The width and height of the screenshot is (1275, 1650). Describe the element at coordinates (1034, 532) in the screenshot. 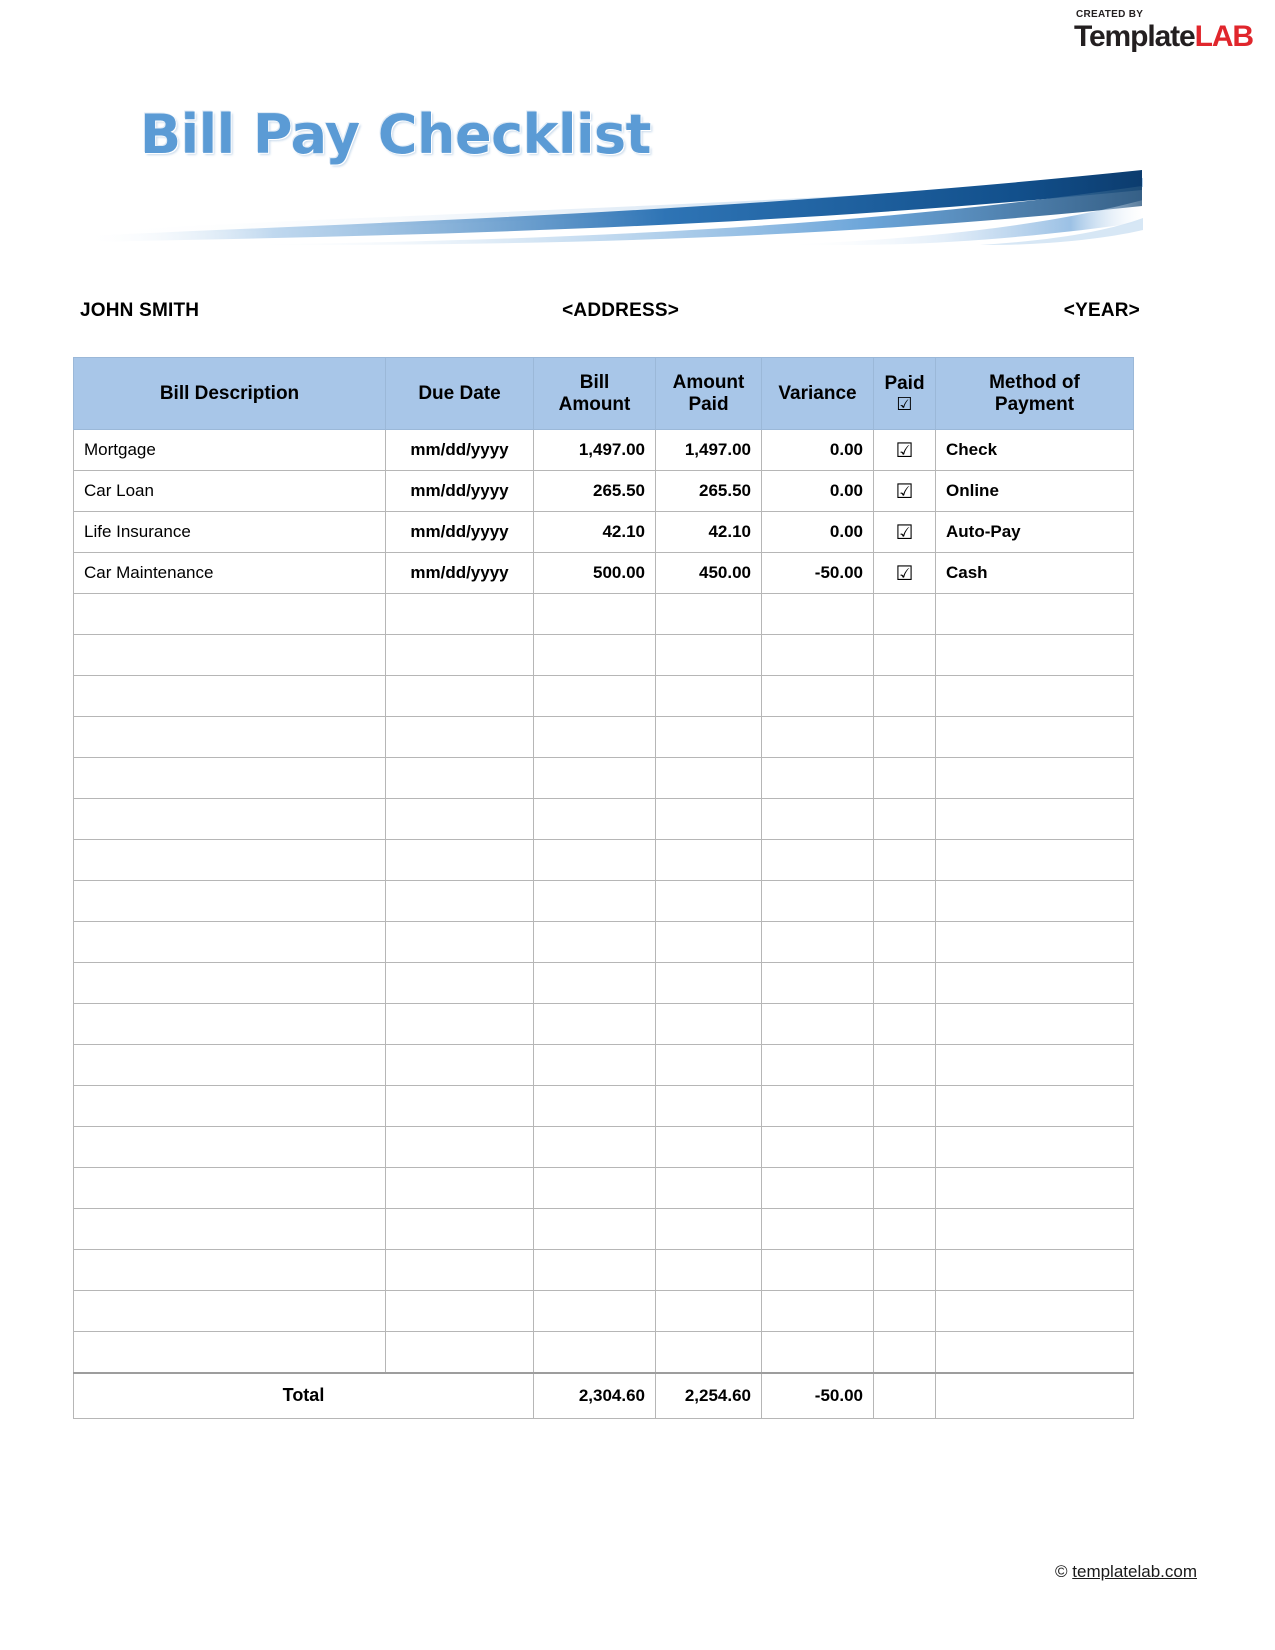

I see `cell-method-of-payment: Auto-Pay` at that location.